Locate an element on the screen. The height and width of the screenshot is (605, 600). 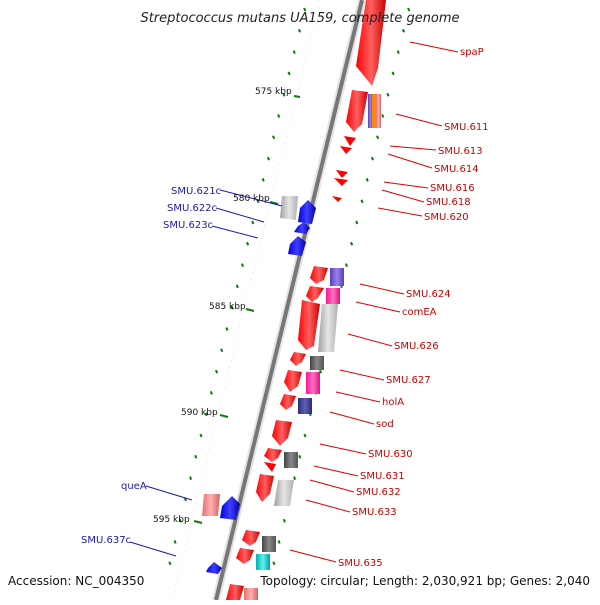
label-holA: holA is located at coordinates (393, 402).